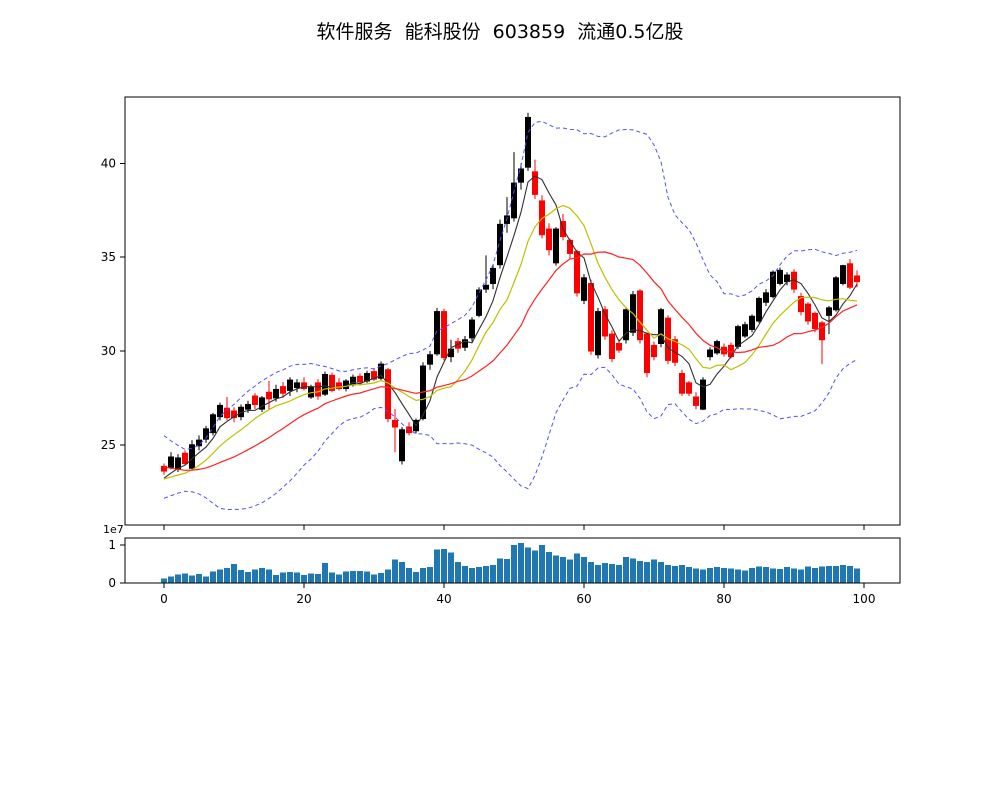 This screenshot has height=800, width=1000. I want to click on volume-axis-multiplier: 1e7, so click(113, 529).